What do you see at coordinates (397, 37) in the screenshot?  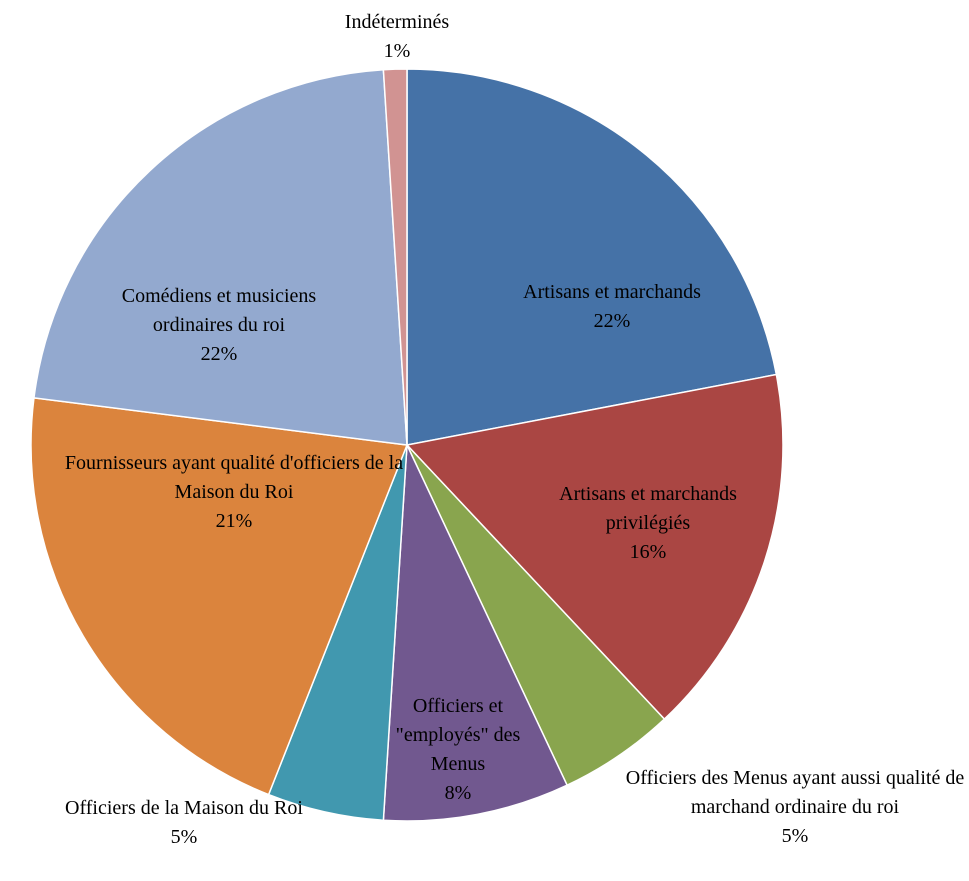 I see `slice-label: Indéterminés 1%` at bounding box center [397, 37].